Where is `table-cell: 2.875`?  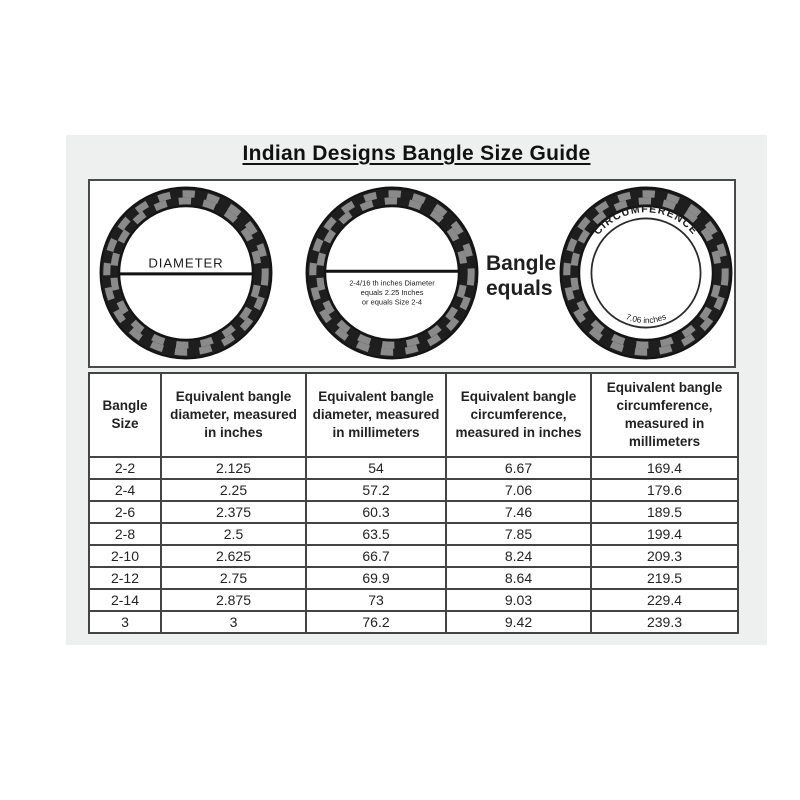
table-cell: 2.875 is located at coordinates (233, 600).